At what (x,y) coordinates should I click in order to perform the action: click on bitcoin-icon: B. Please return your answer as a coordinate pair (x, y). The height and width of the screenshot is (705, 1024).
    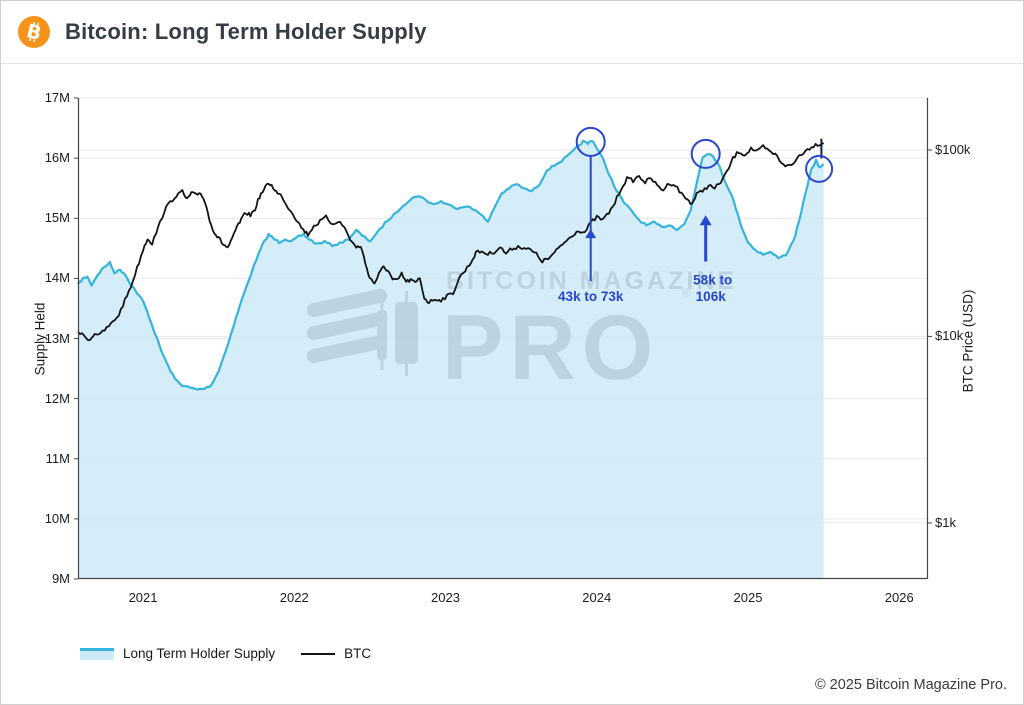
    Looking at the image, I should click on (34, 32).